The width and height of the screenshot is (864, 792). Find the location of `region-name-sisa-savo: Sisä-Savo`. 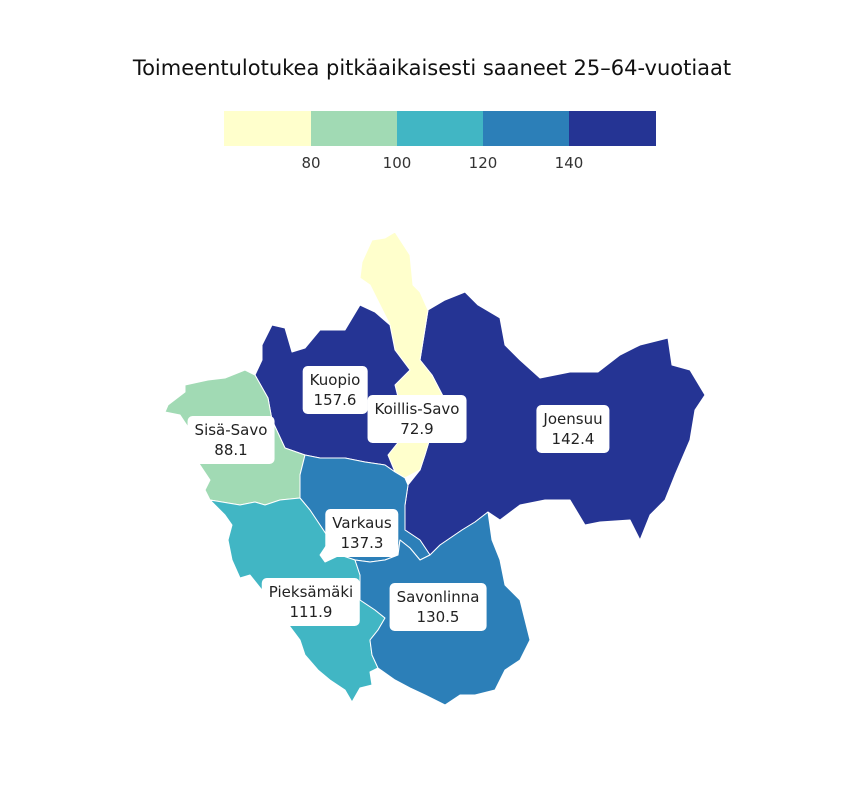

region-name-sisa-savo: Sisä-Savo is located at coordinates (231, 430).